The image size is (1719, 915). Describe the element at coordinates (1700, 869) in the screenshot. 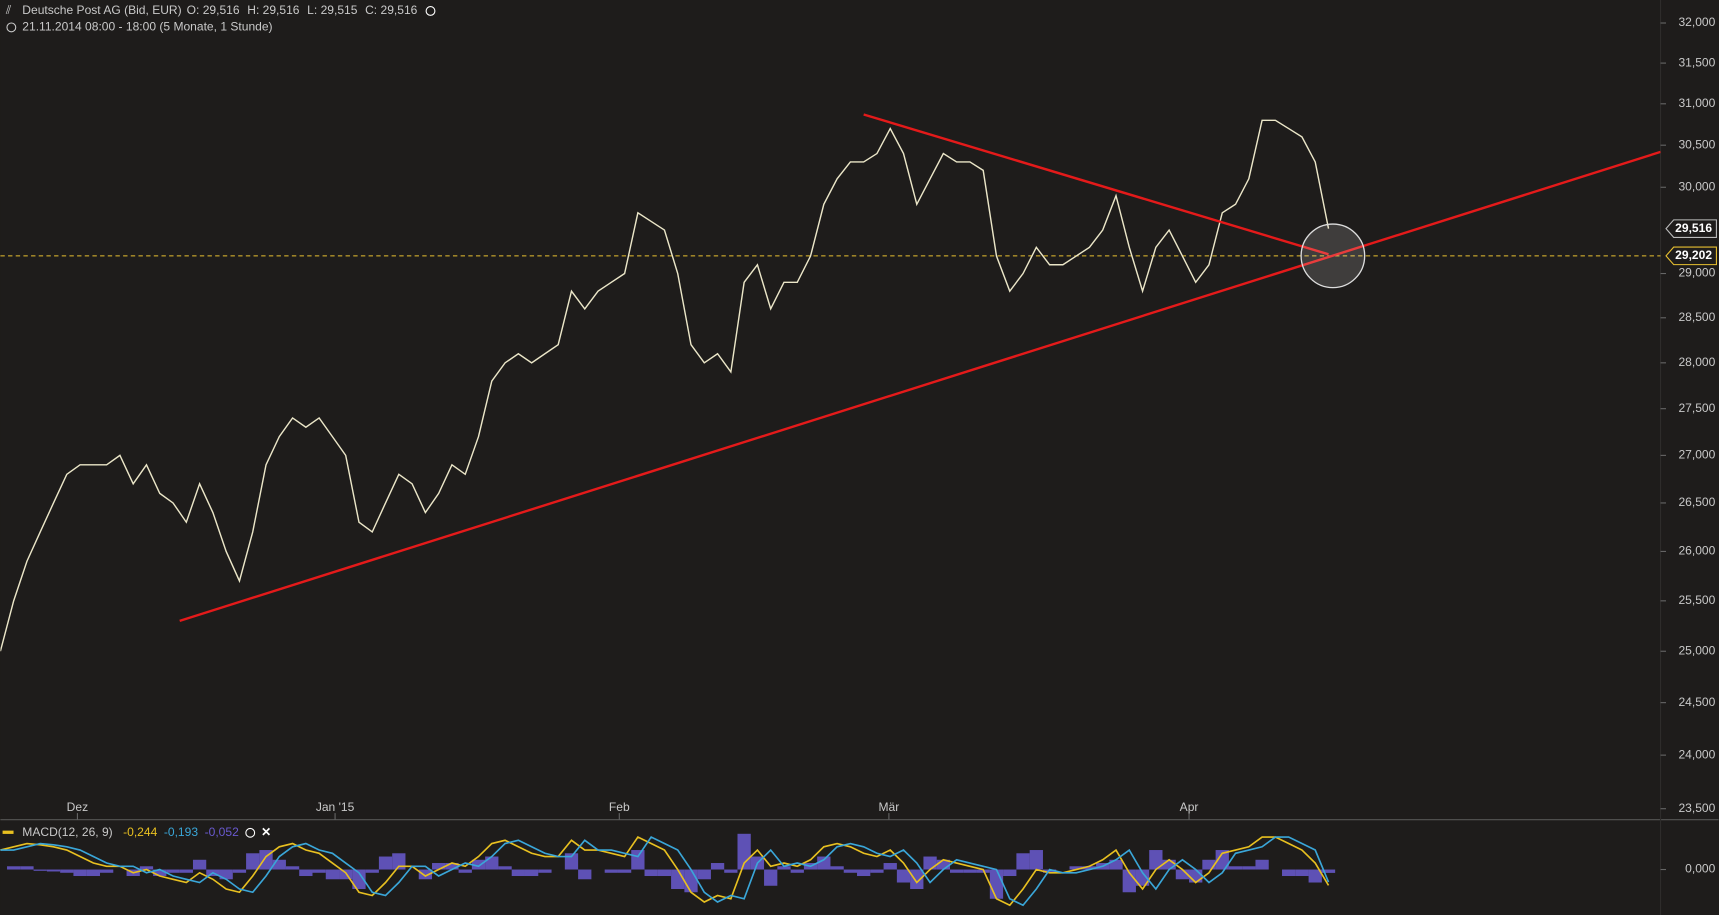

I see `y-tick-label: 0,000` at that location.